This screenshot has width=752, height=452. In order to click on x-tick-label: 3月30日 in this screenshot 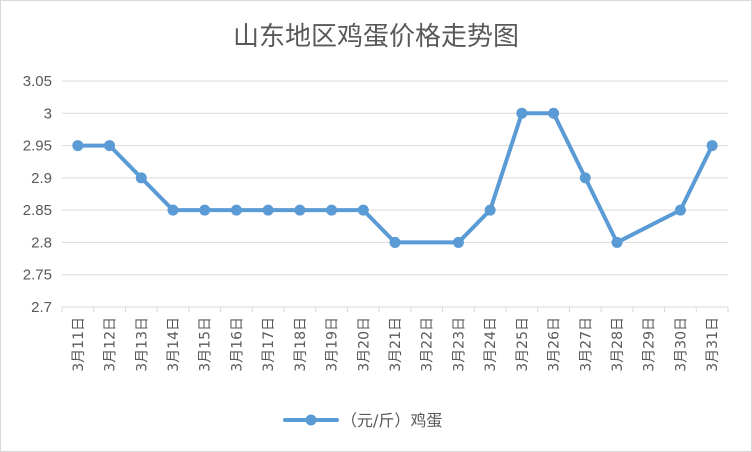, I will do `click(681, 344)`.